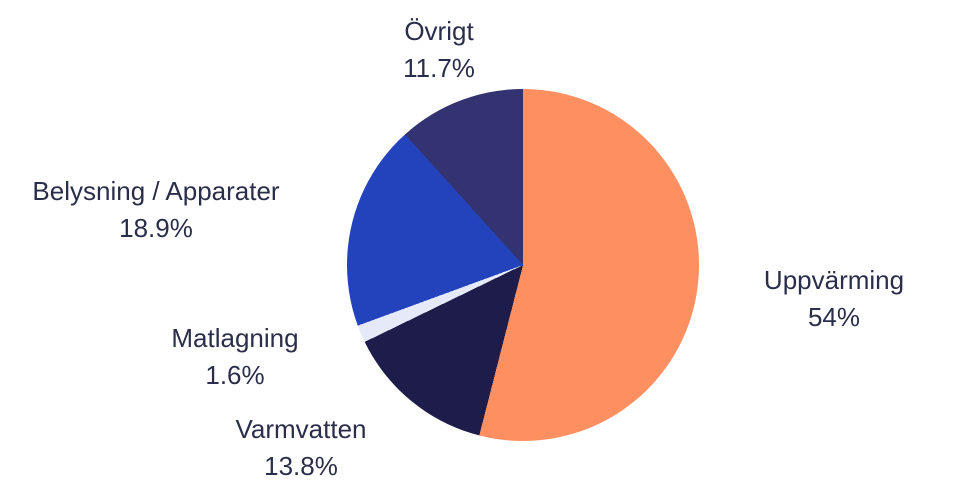 Image resolution: width=954 pixels, height=501 pixels. What do you see at coordinates (301, 466) in the screenshot?
I see `slice-percent: 13.8%` at bounding box center [301, 466].